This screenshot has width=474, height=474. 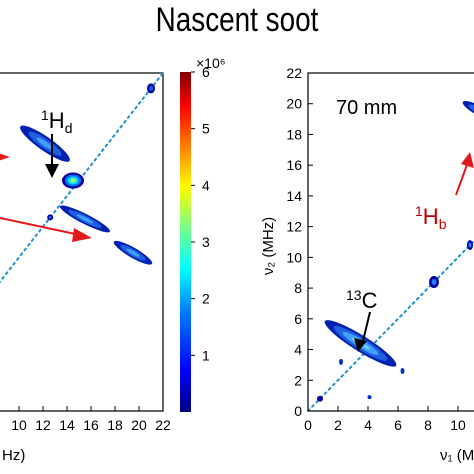 I want to click on annotation-1h-d-label: H, so click(x=57, y=120).